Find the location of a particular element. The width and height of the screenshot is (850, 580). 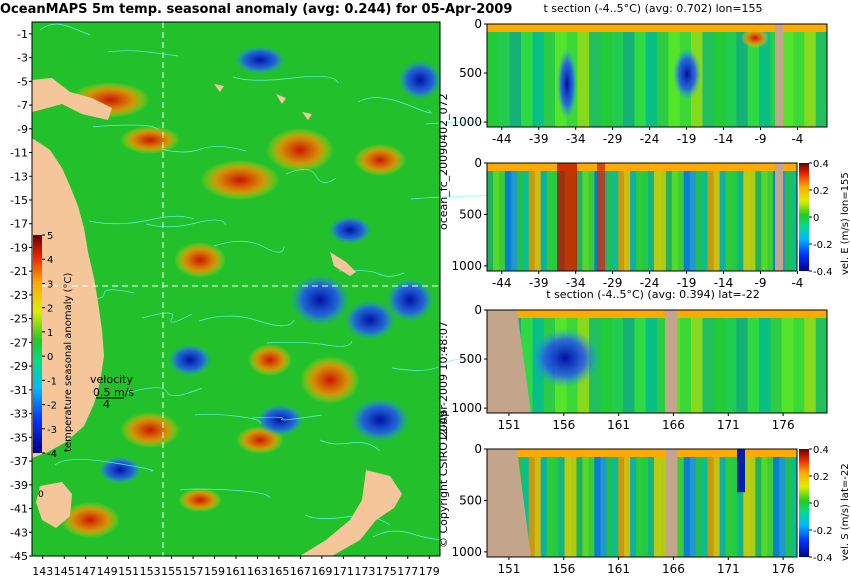

section-warm-anomaly is located at coordinates (755, 38).